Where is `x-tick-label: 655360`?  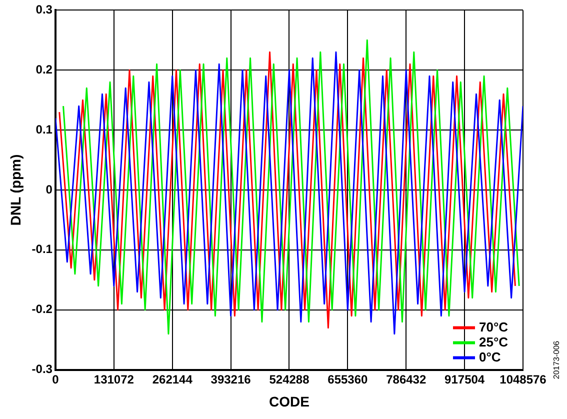 x-tick-label: 655360 is located at coordinates (348, 379).